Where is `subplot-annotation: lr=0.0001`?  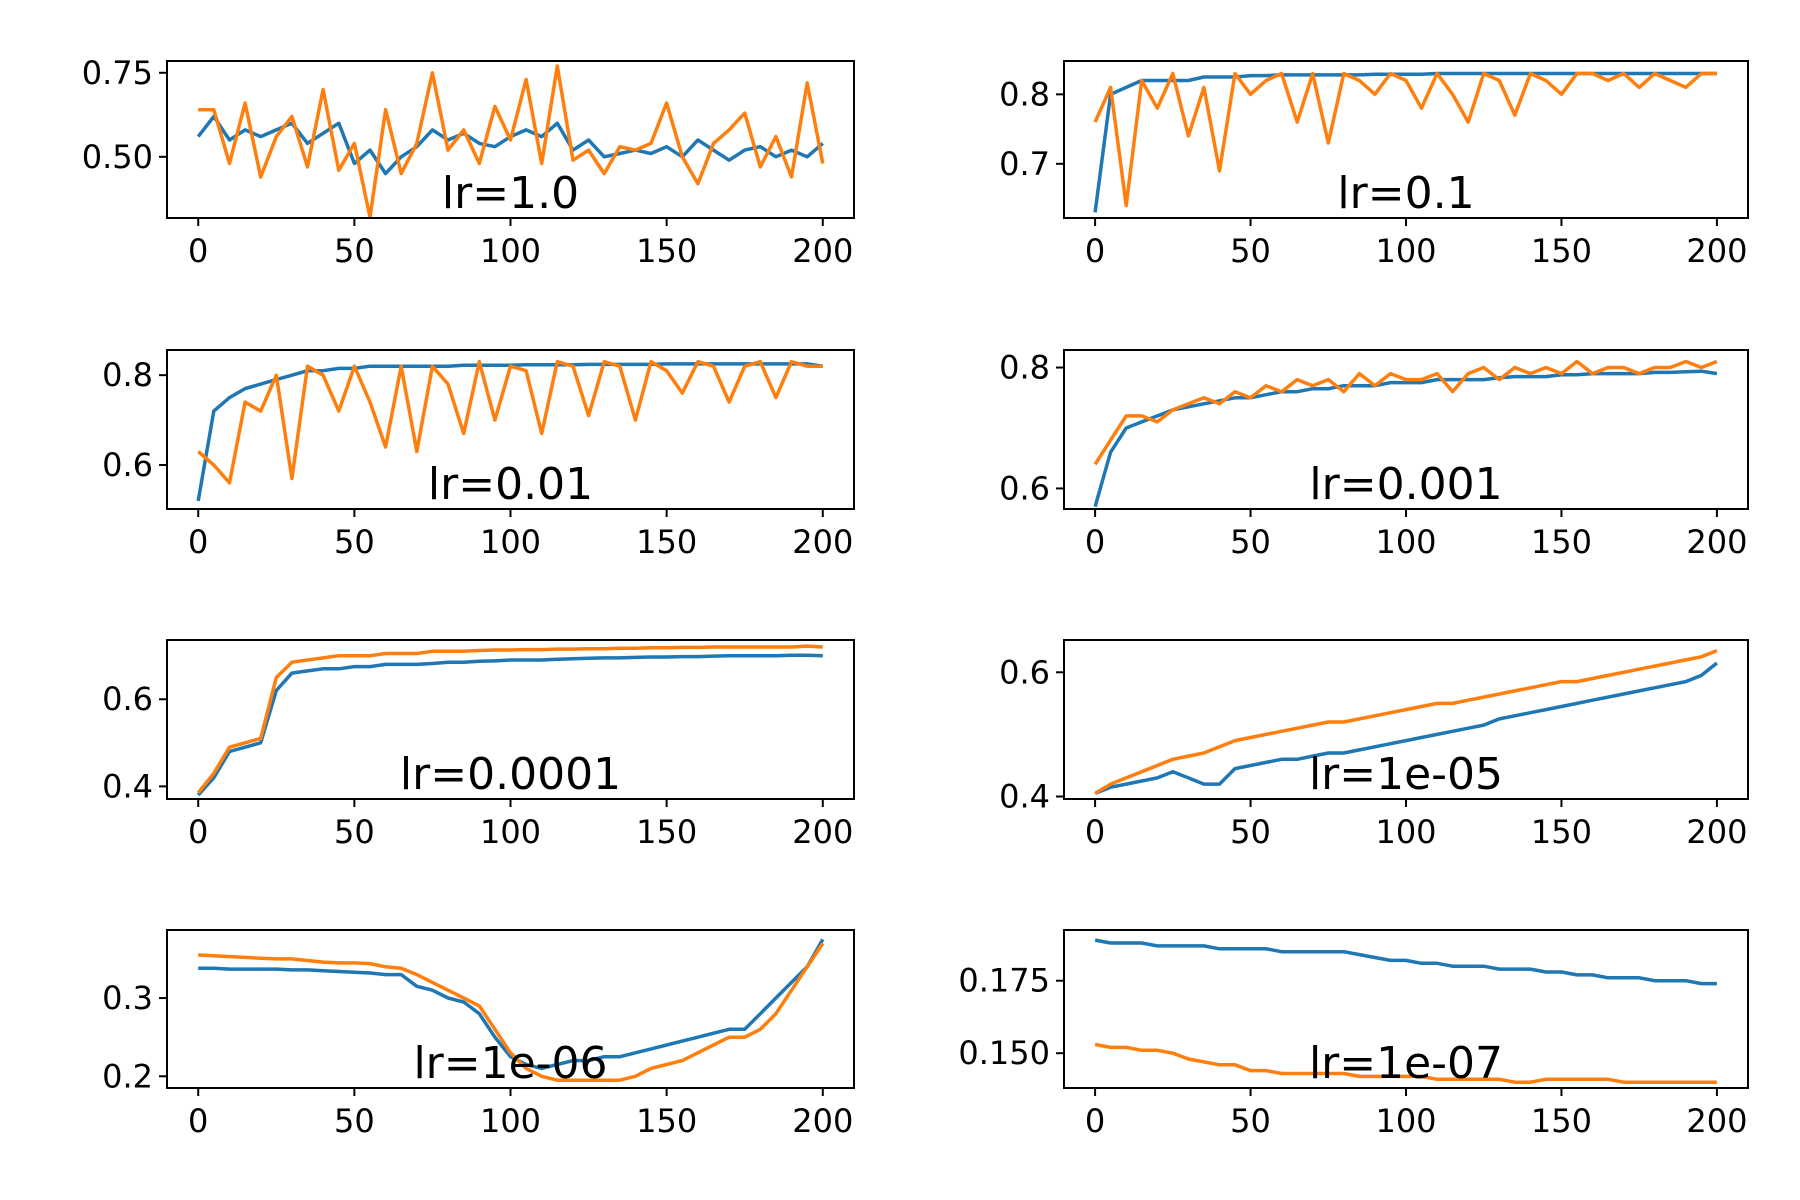
subplot-annotation: lr=0.0001 is located at coordinates (510, 774).